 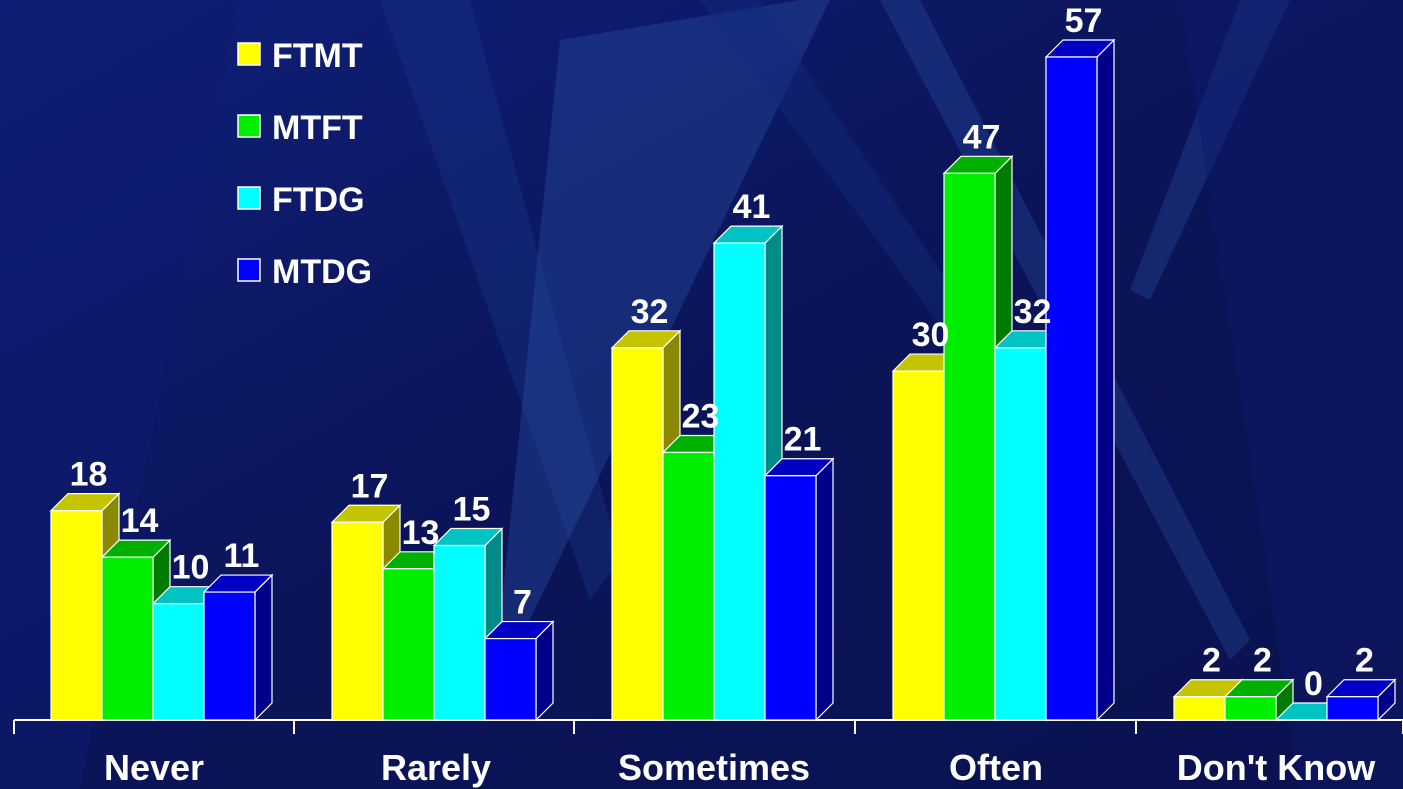 What do you see at coordinates (318, 200) in the screenshot?
I see `legend-label: FTDG` at bounding box center [318, 200].